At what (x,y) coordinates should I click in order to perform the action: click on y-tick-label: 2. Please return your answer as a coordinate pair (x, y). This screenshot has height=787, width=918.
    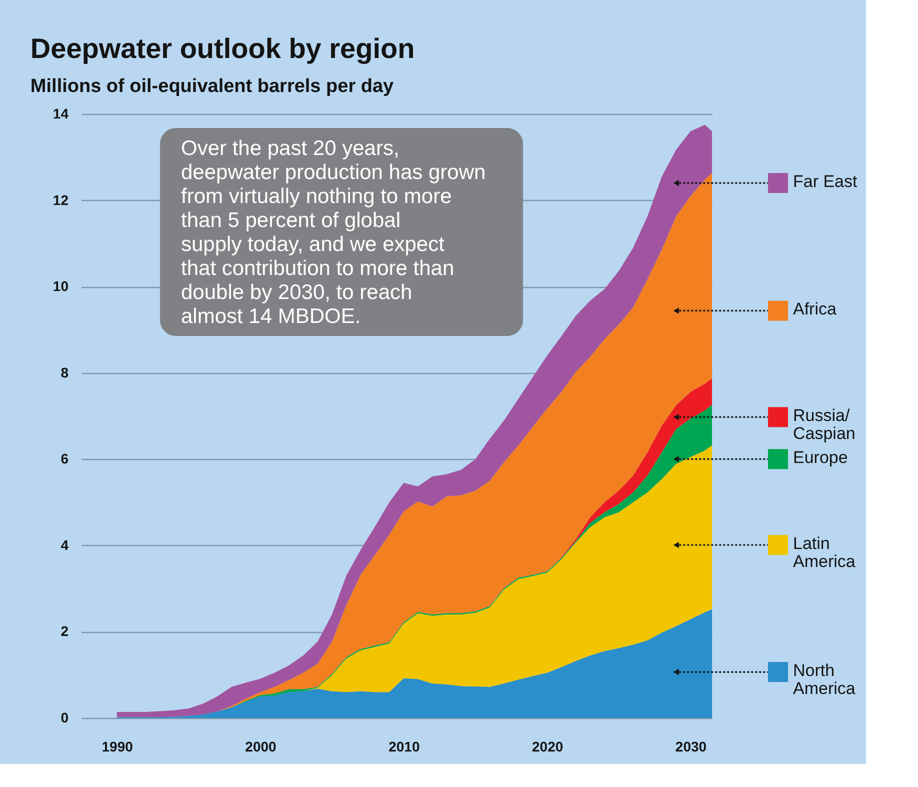
    Looking at the image, I should click on (64, 631).